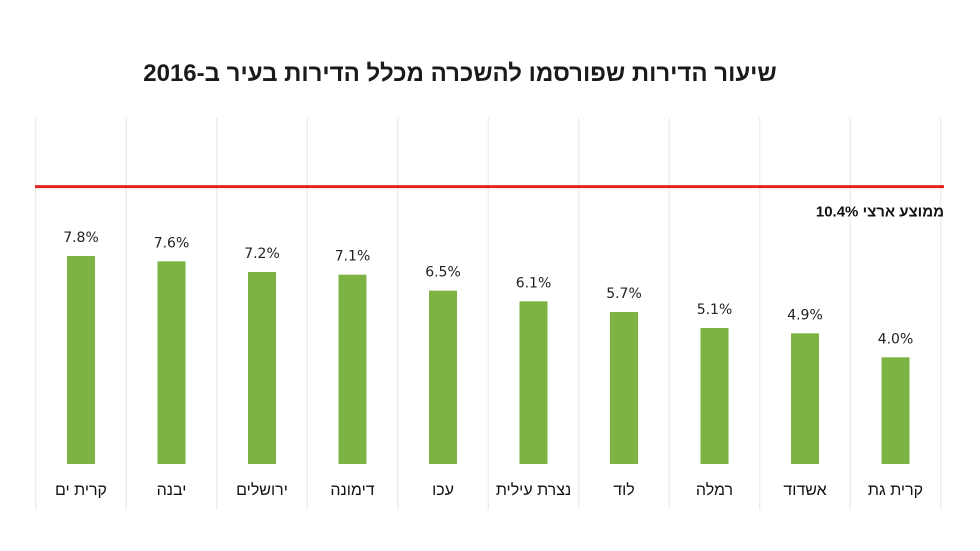 The width and height of the screenshot is (980, 551). Describe the element at coordinates (443, 490) in the screenshot. I see `category-label: עכו` at that location.